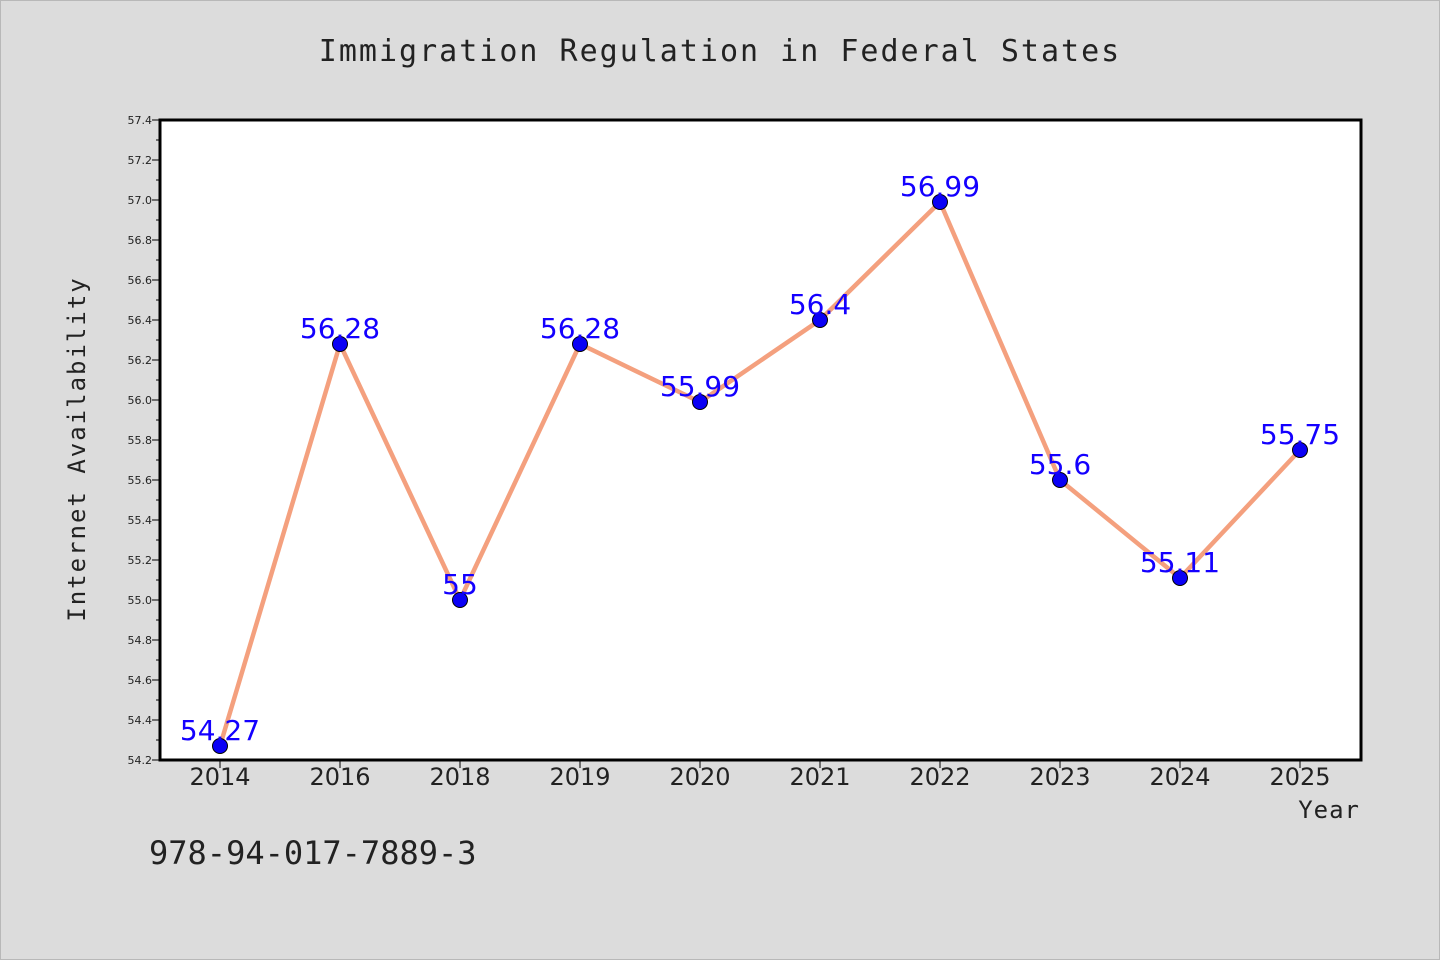 This screenshot has height=960, width=1440. What do you see at coordinates (339, 777) in the screenshot?
I see `x-tick-label: 2016` at bounding box center [339, 777].